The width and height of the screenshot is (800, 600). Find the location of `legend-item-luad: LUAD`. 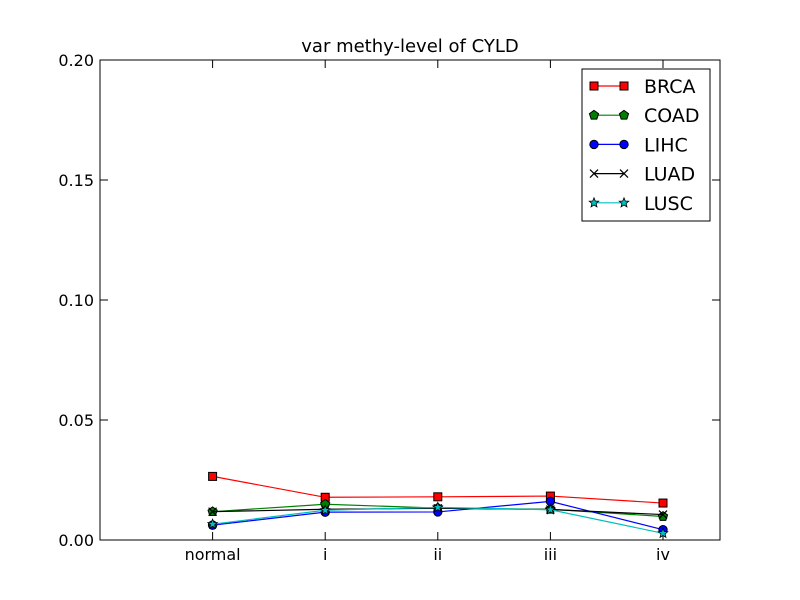

legend-item-luad: LUAD is located at coordinates (642, 175).